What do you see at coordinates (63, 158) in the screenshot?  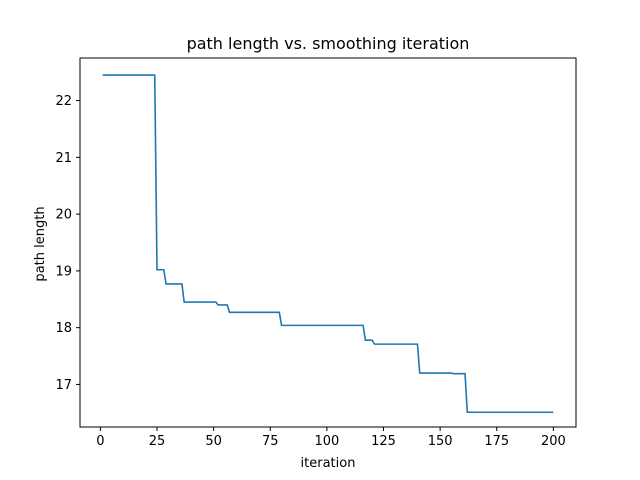 I see `y-tick-label: 21` at bounding box center [63, 158].